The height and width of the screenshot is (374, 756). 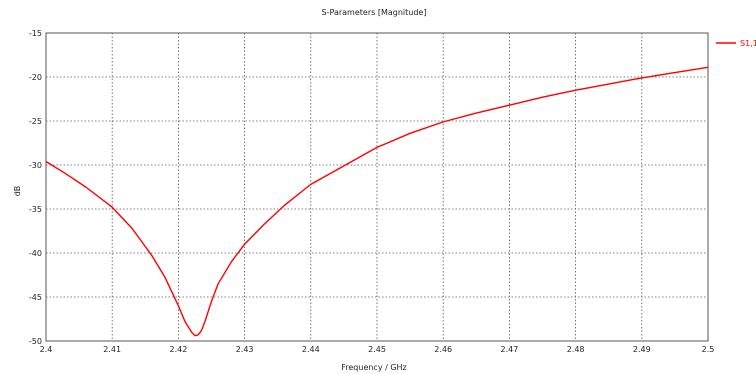 I want to click on x-tick-label: 2.5, so click(x=708, y=349).